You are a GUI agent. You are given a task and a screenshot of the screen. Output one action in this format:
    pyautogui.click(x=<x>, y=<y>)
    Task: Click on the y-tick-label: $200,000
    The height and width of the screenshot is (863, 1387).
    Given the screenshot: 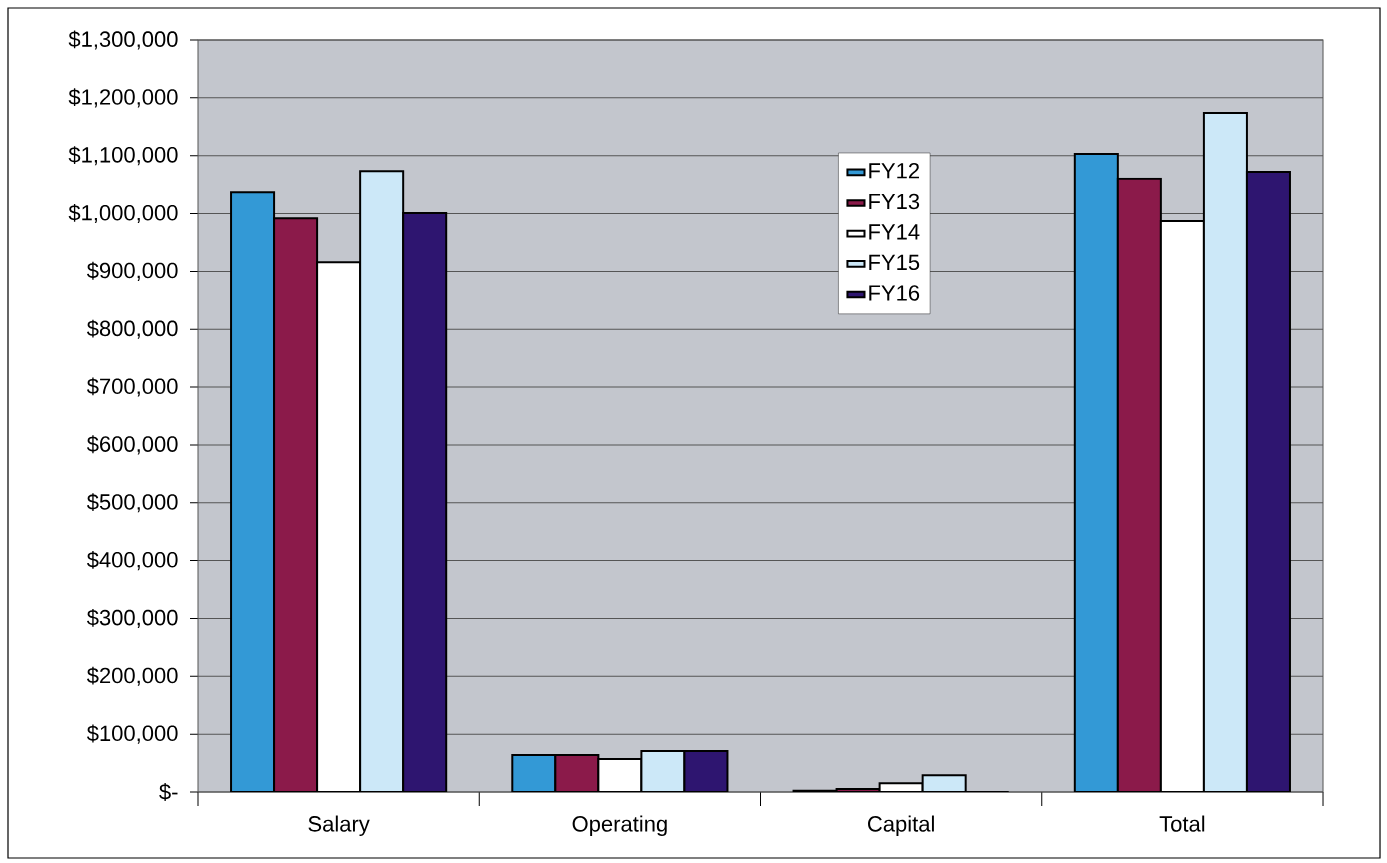 What is the action you would take?
    pyautogui.click(x=132, y=676)
    